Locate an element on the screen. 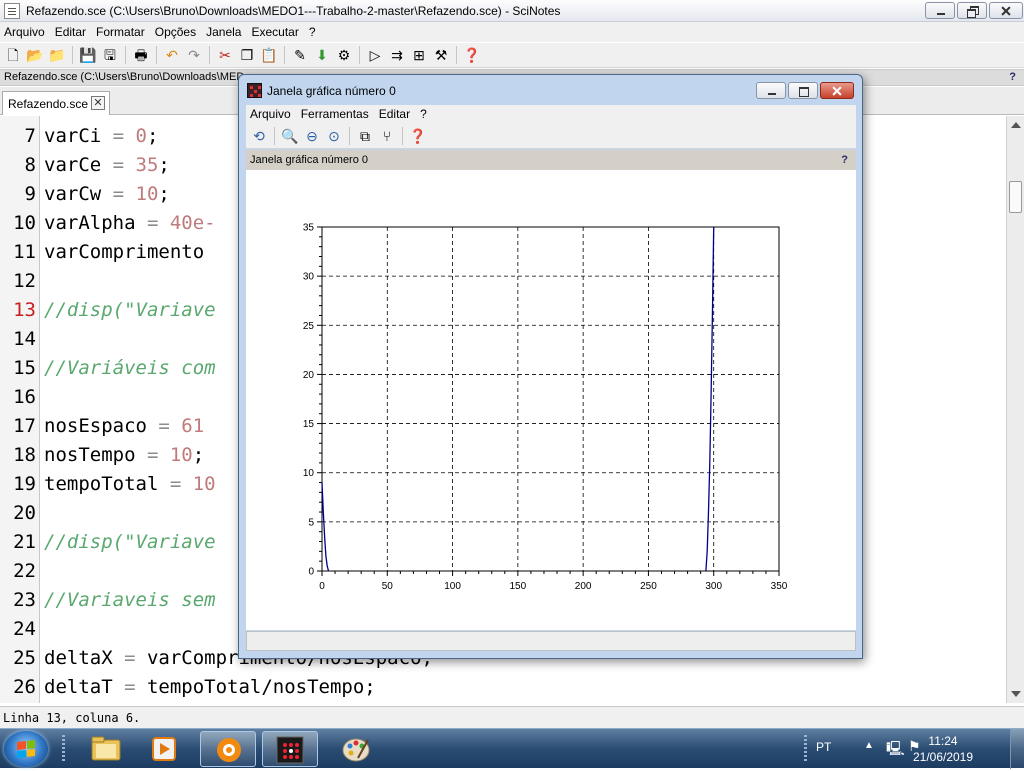 The width and height of the screenshot is (1024, 771). code-line: 7 varCi = 0; is located at coordinates (503, 136).